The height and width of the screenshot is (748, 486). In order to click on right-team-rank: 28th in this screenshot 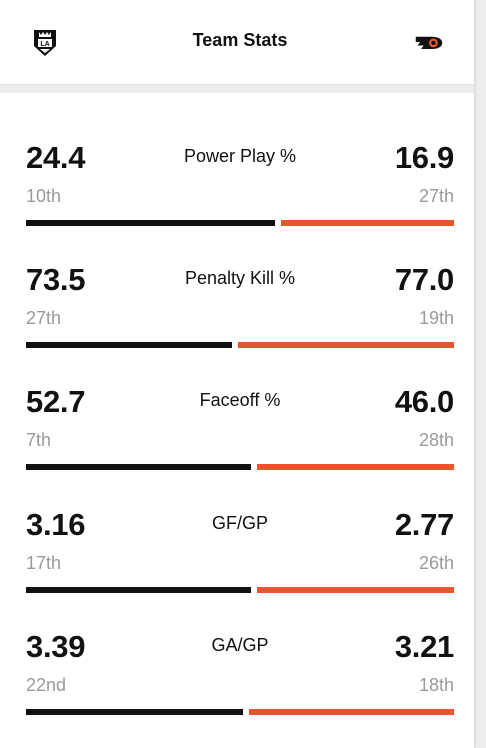, I will do `click(436, 440)`.